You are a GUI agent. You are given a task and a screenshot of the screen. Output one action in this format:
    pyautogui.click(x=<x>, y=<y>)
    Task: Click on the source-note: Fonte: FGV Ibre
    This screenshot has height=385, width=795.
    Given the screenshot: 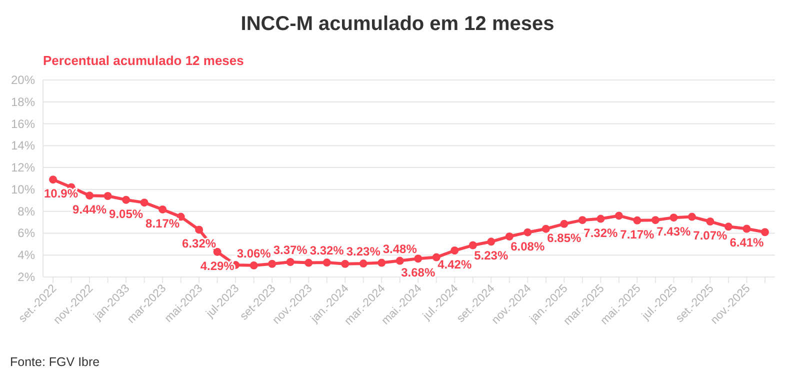 What is the action you would take?
    pyautogui.click(x=55, y=362)
    